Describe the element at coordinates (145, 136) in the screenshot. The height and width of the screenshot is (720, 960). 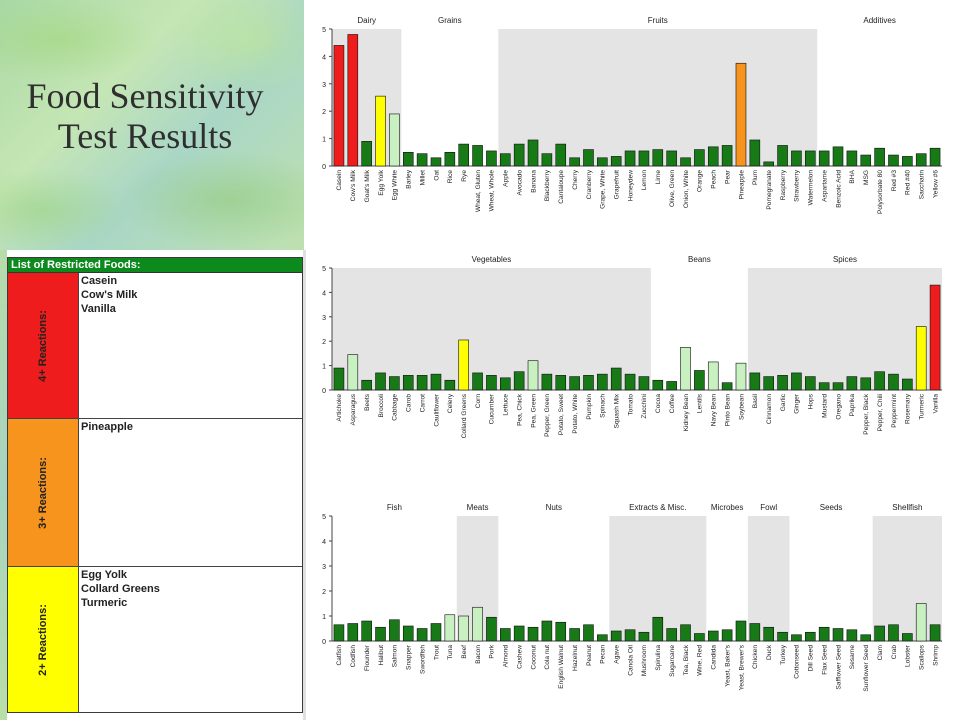
I see `page-title-line2: Test Results` at that location.